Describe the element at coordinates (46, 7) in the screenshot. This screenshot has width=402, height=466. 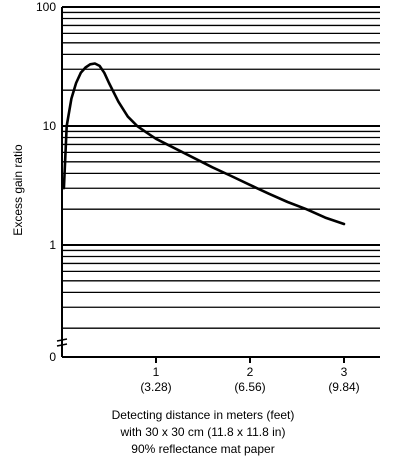
I see `y-tick-label: 100` at that location.